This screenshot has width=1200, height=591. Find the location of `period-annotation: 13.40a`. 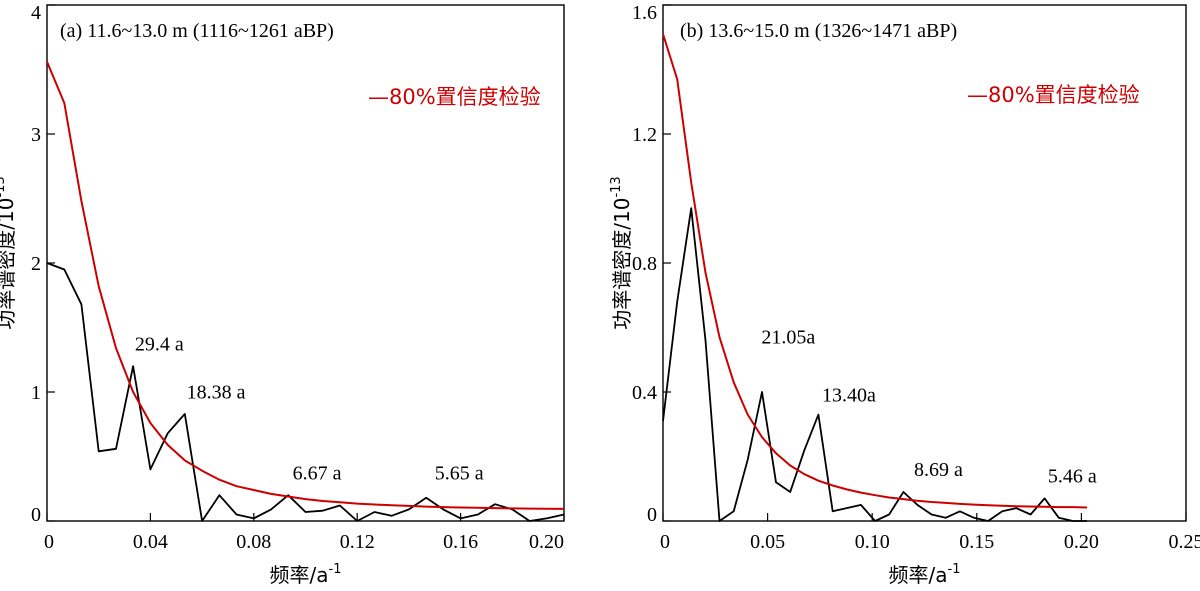

period-annotation: 13.40a is located at coordinates (849, 396).